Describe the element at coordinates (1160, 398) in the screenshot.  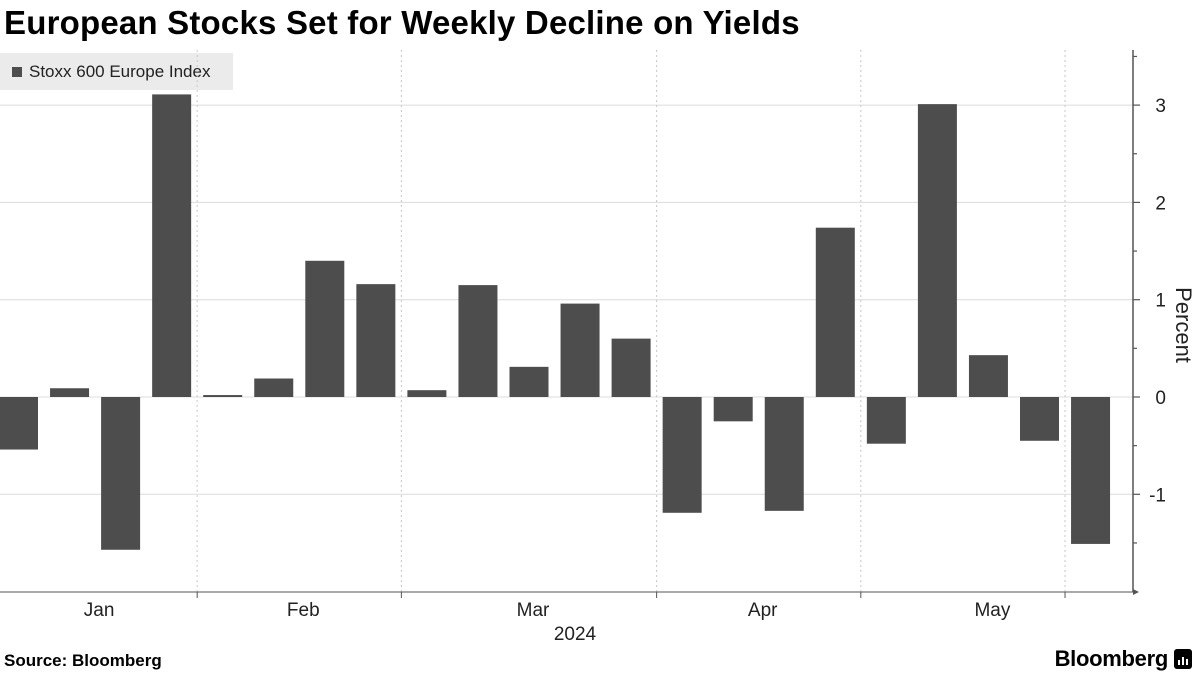
I see `y-tick-label: 0` at that location.